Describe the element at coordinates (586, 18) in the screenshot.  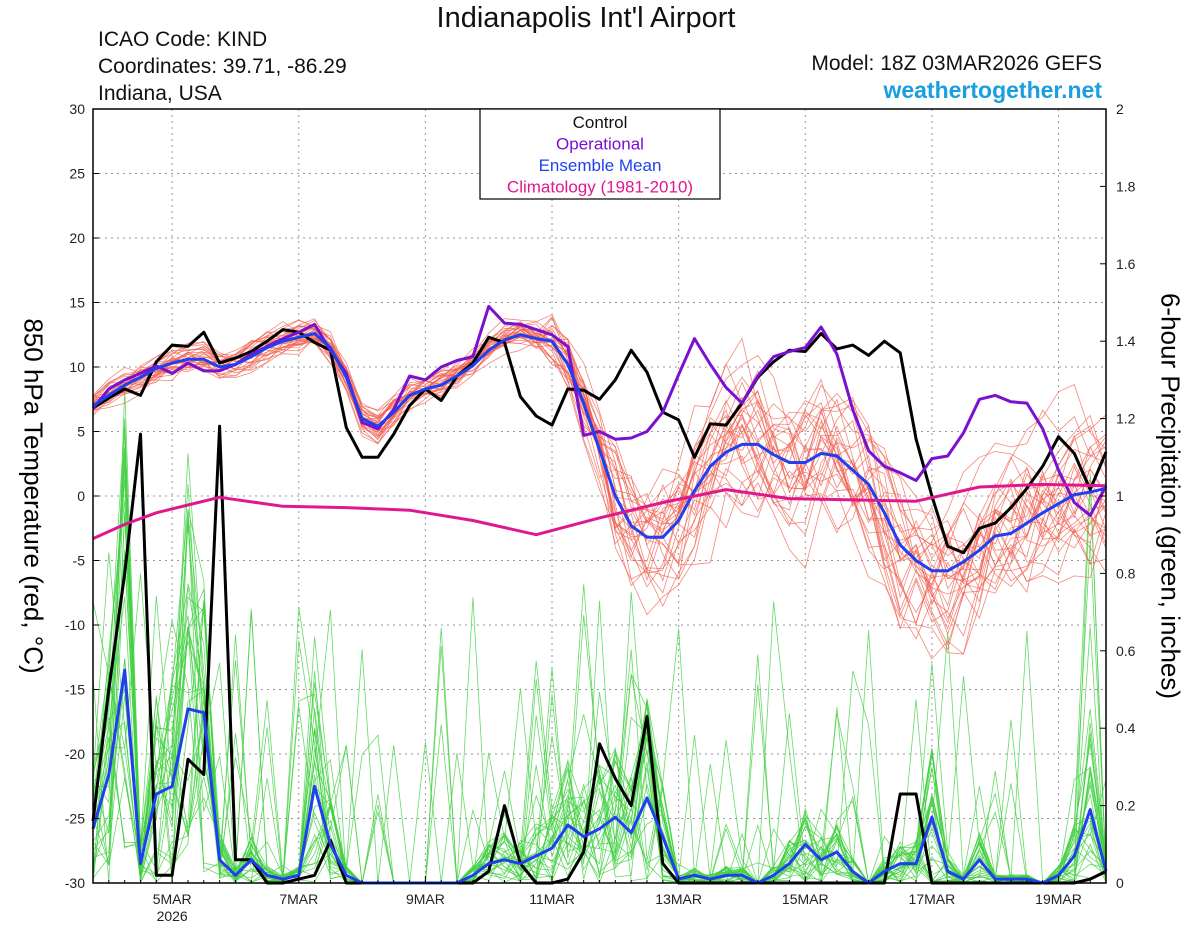
I see `page-title: Indianapolis Int'l Airport` at that location.